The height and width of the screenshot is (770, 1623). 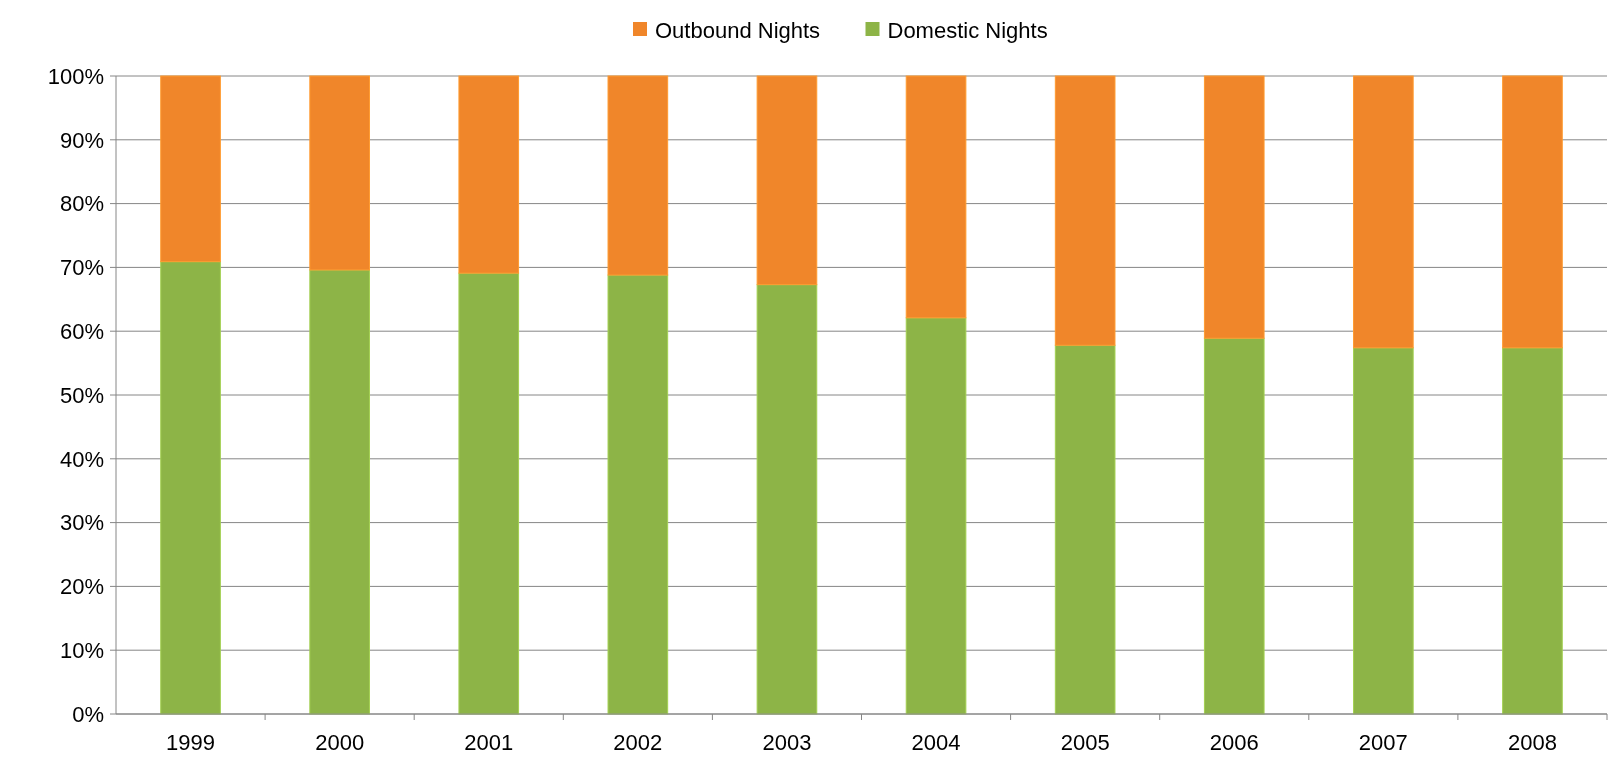 I want to click on y-tick-label: 70%, so click(x=81, y=268).